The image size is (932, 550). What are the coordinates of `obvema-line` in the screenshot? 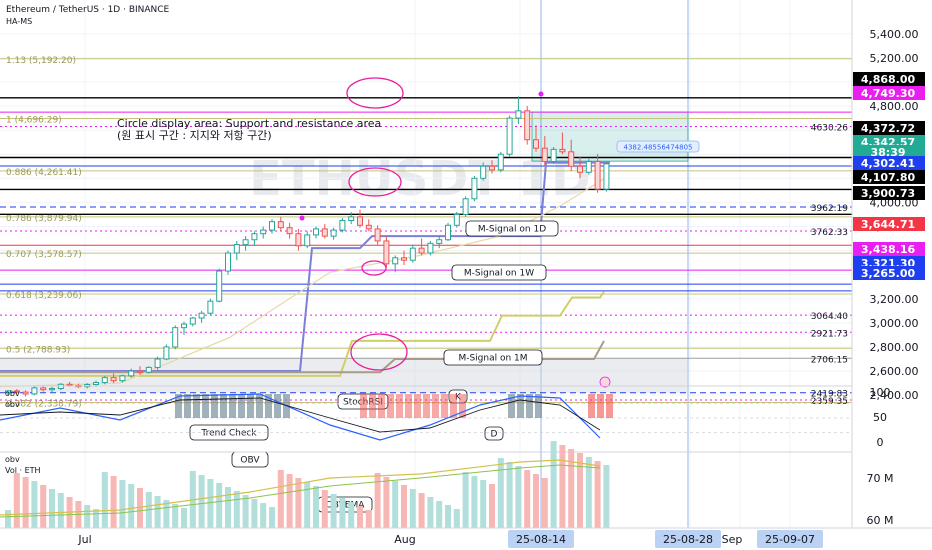 It's located at (300, 491).